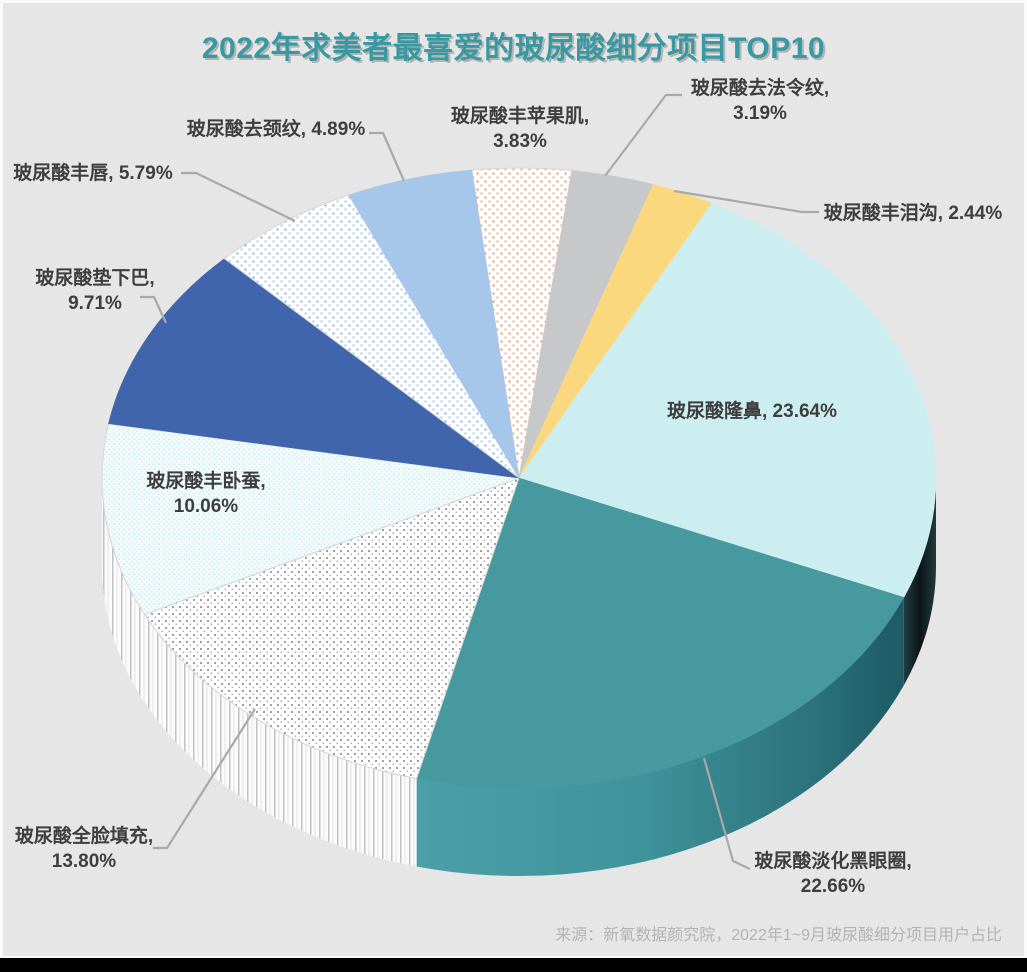 The image size is (1027, 972). I want to click on leader-line-quanlian, so click(204, 779).